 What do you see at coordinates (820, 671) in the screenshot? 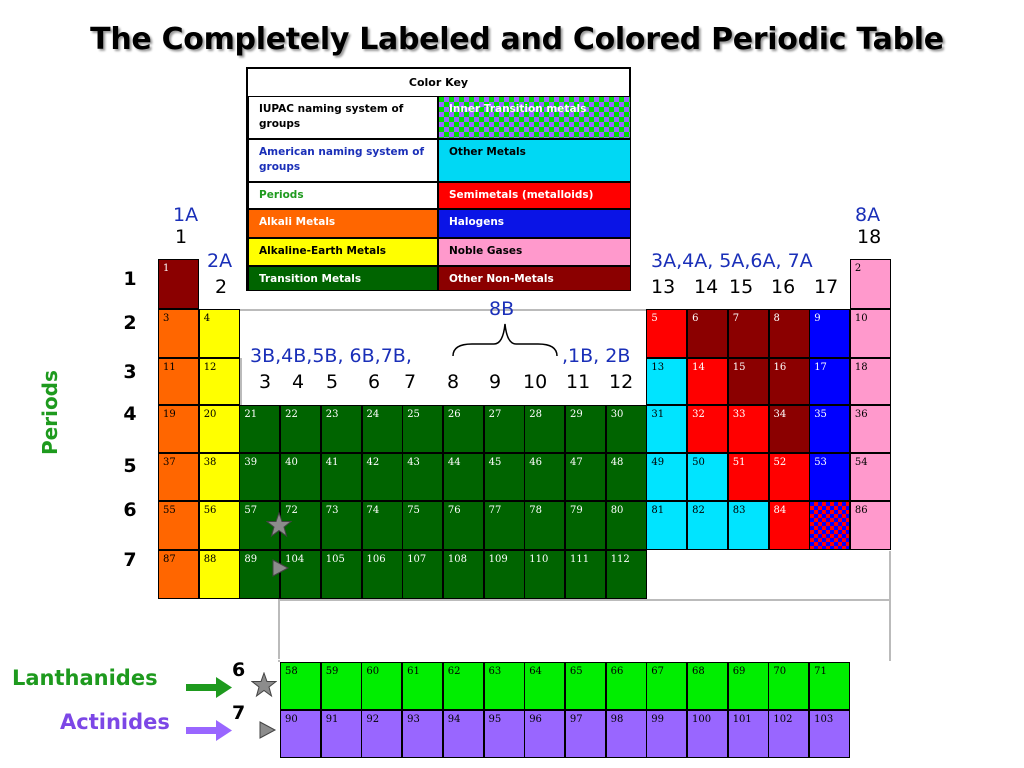
I see `atomic-number: 71` at bounding box center [820, 671].